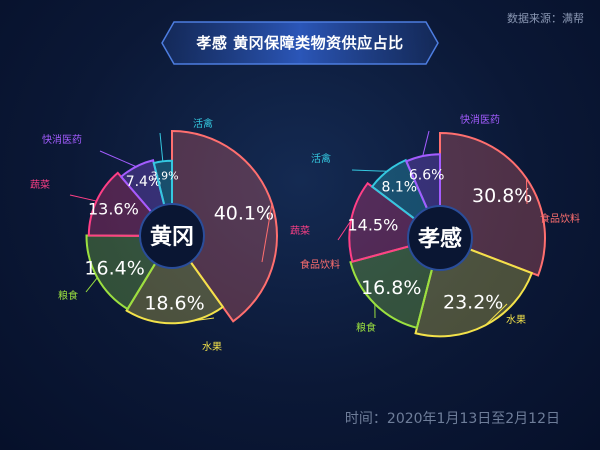 This screenshot has width=600, height=450. Describe the element at coordinates (427, 175) in the screenshot. I see `value-label: 6.6%` at that location.